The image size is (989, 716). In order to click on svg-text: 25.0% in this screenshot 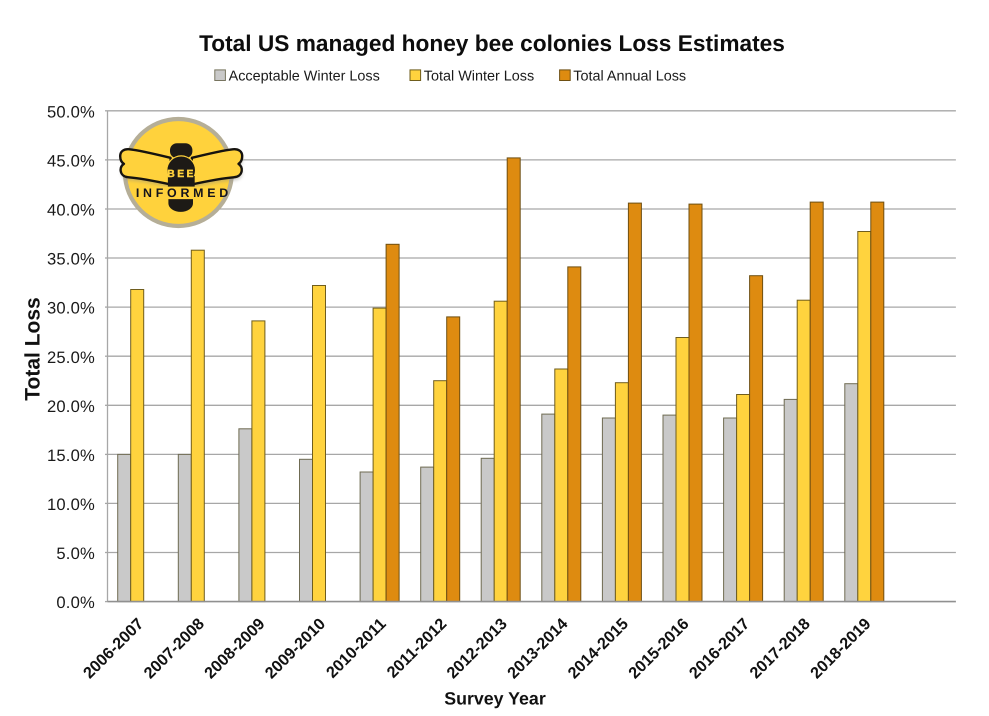, I will do `click(71, 357)`.